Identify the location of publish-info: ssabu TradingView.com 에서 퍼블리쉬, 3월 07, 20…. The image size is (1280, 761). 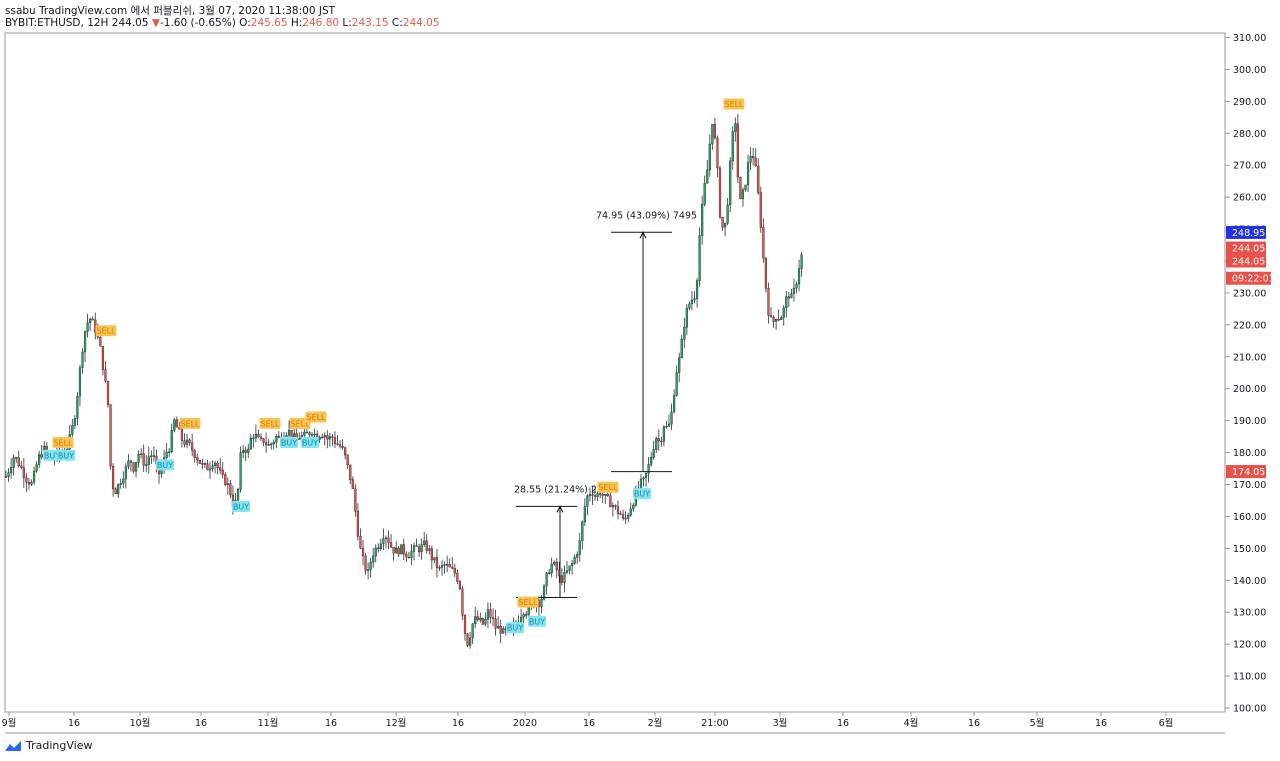
(170, 11).